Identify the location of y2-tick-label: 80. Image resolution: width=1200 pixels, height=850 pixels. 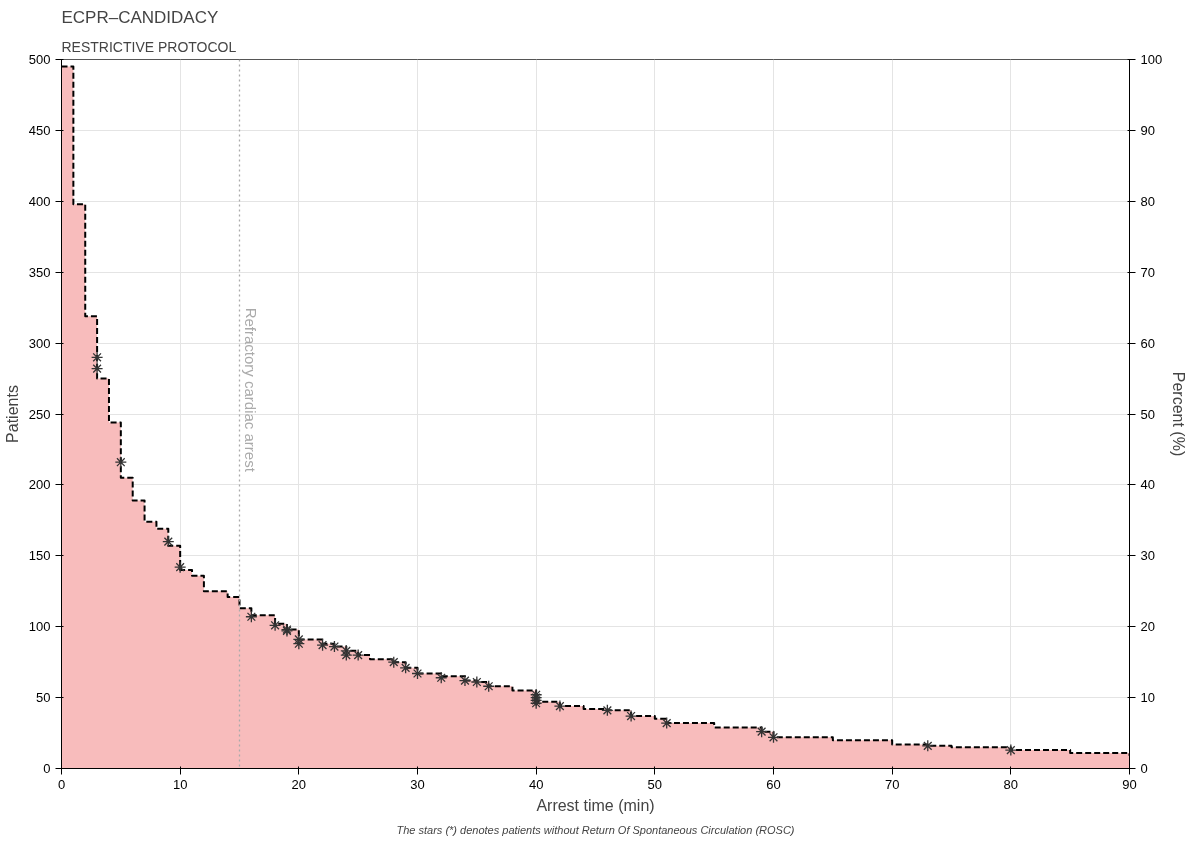
(1147, 201).